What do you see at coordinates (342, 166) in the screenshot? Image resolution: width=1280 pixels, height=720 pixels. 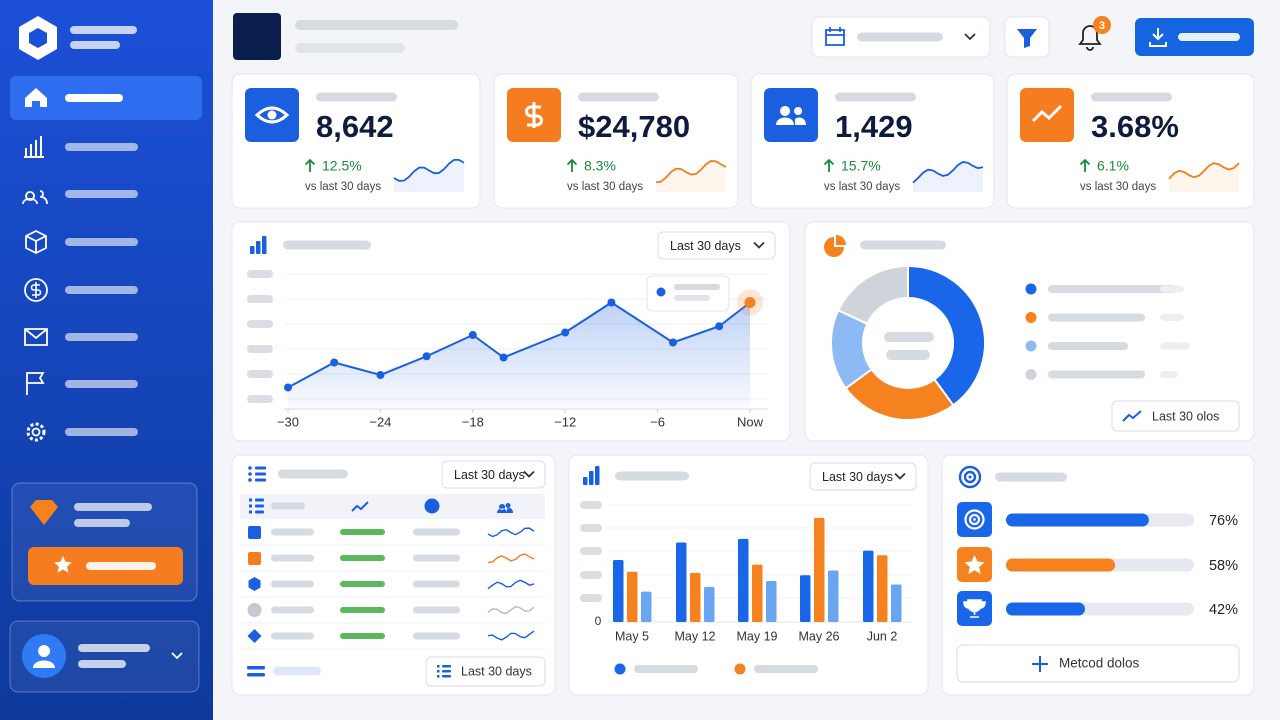 I see `kpi-change: 12.5%` at bounding box center [342, 166].